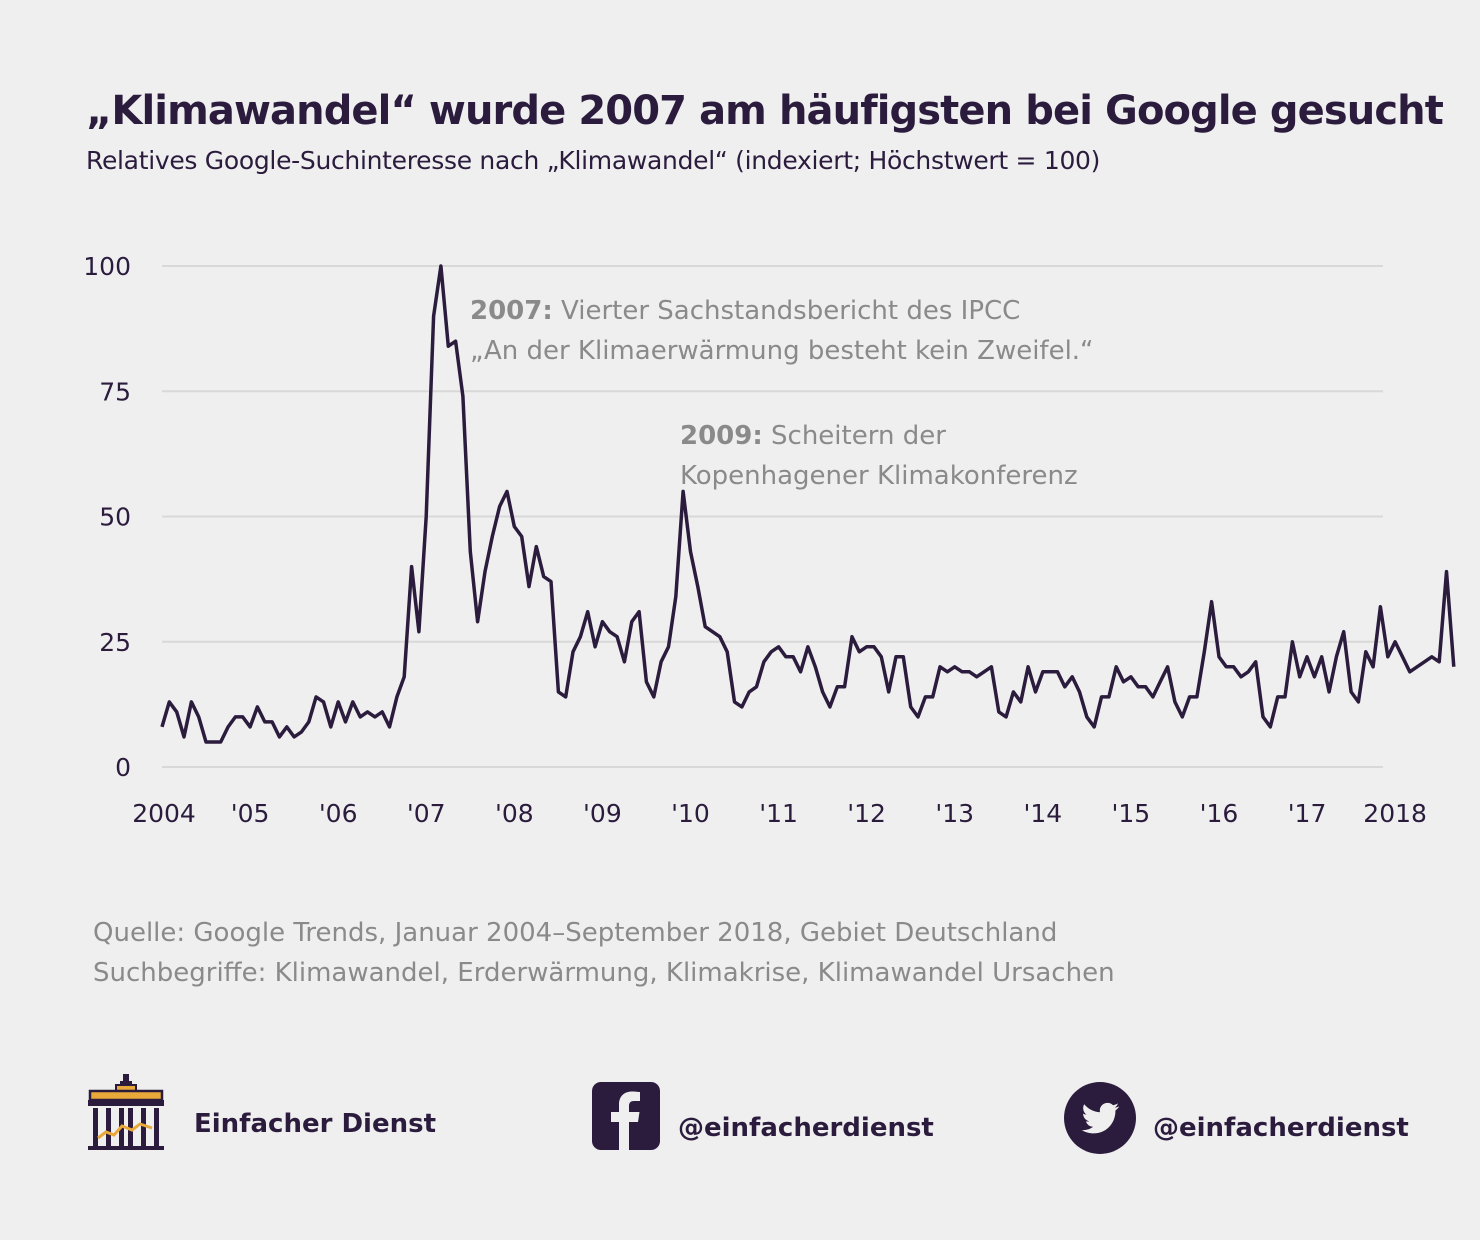 The width and height of the screenshot is (1480, 1240). What do you see at coordinates (115, 517) in the screenshot?
I see `y-tick-label: 50` at bounding box center [115, 517].